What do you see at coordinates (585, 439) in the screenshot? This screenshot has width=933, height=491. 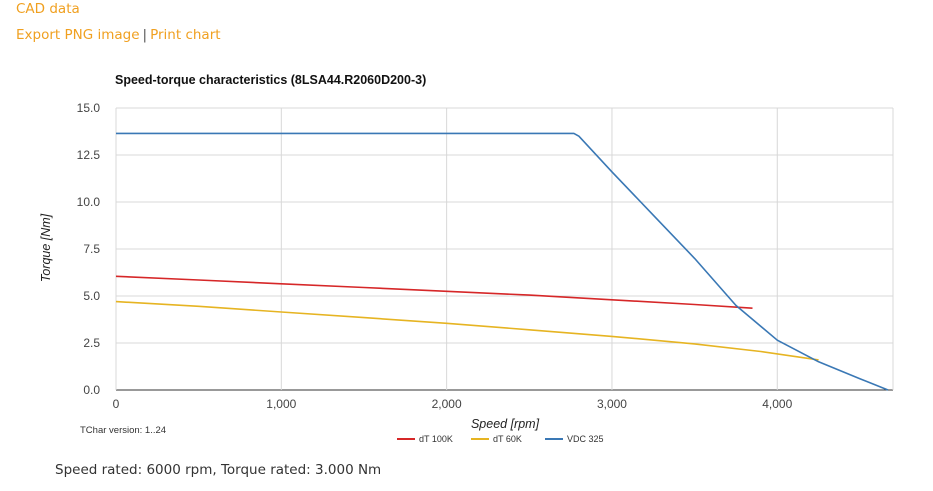 I see `legend-label: VDC 325` at bounding box center [585, 439].